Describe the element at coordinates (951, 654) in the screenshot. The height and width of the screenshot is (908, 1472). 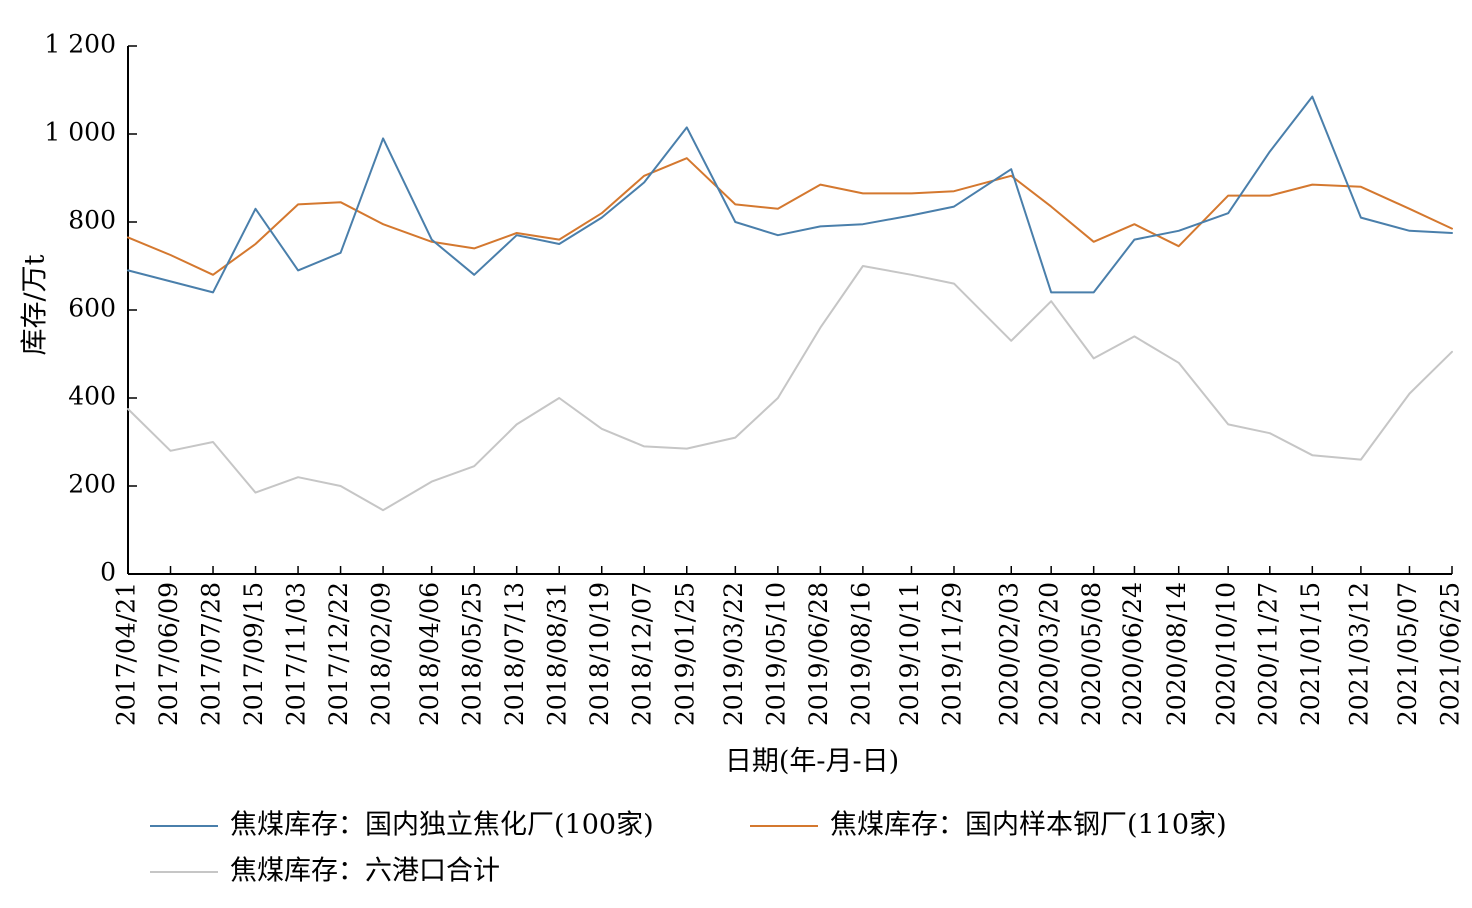
I see `x-tick-label: 2019/11/29` at that location.